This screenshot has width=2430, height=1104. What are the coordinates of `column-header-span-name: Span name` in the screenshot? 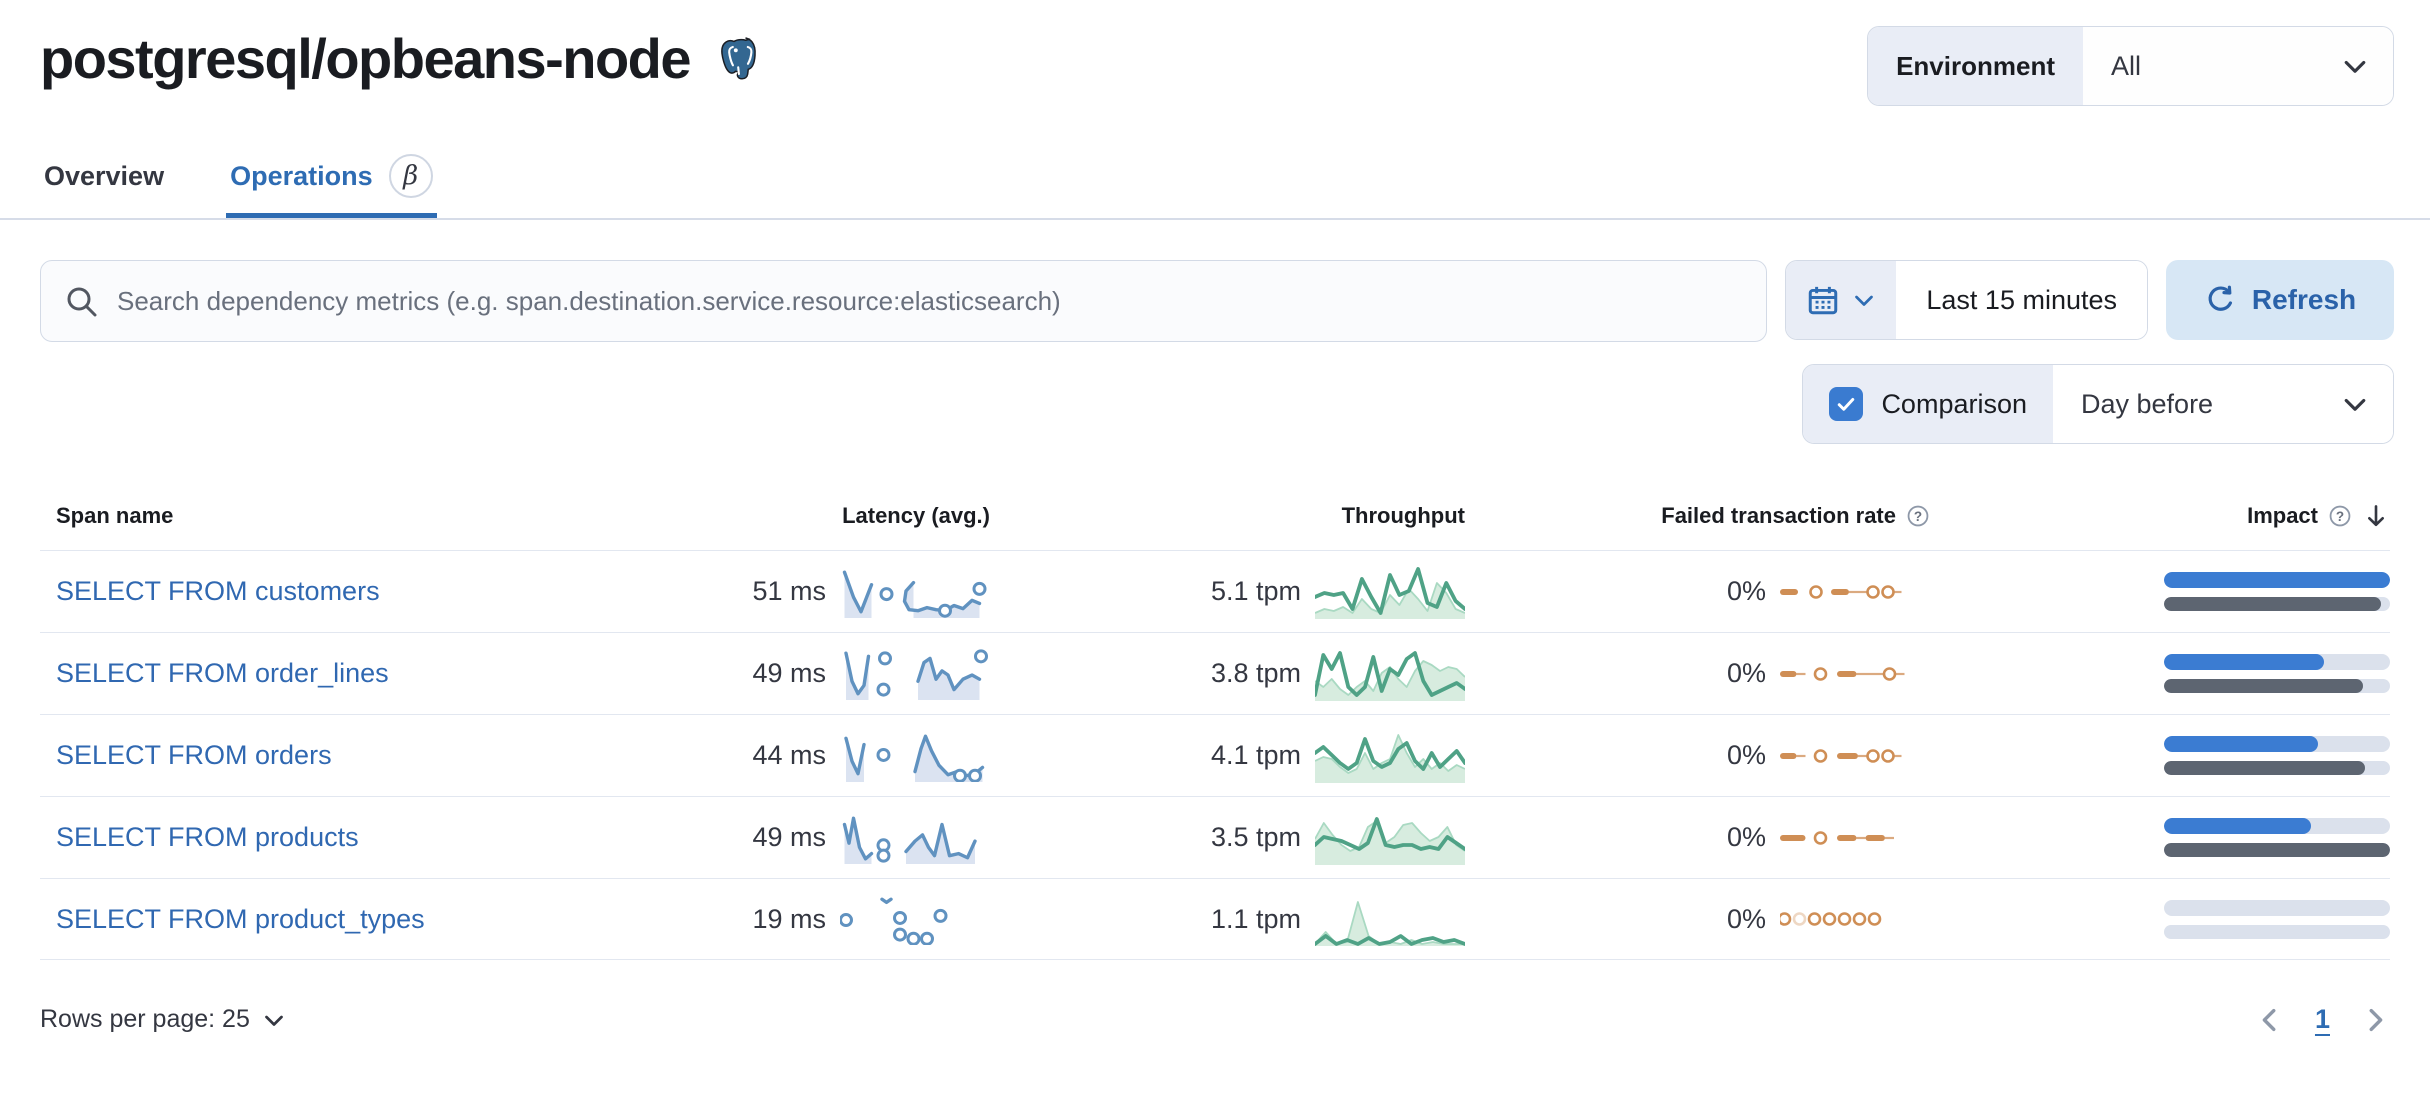 It's located at (115, 515).